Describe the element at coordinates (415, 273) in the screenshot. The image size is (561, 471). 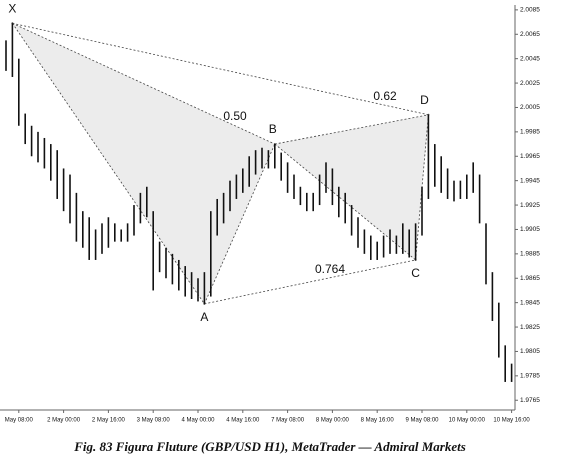
I see `pattern-point-label: C` at that location.